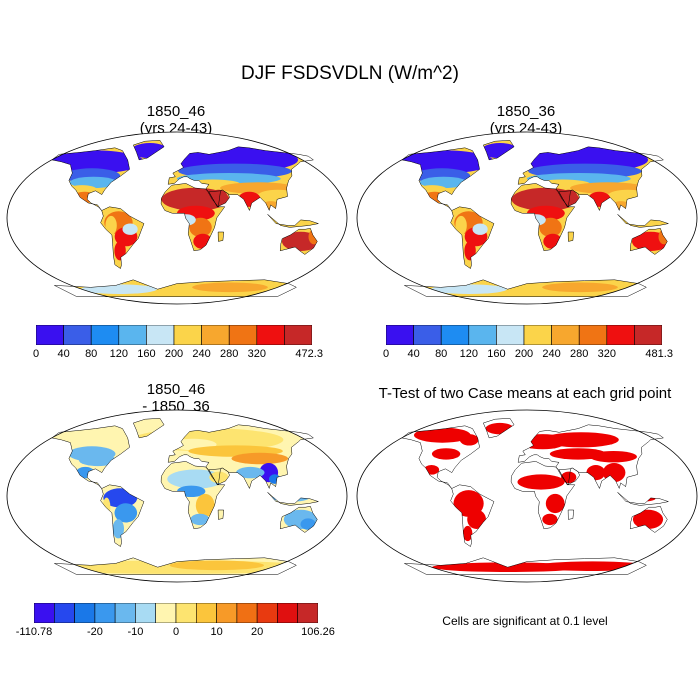 This screenshot has width=700, height=700. I want to click on significance-note: Cells are significant at 0.1 level, so click(525, 621).